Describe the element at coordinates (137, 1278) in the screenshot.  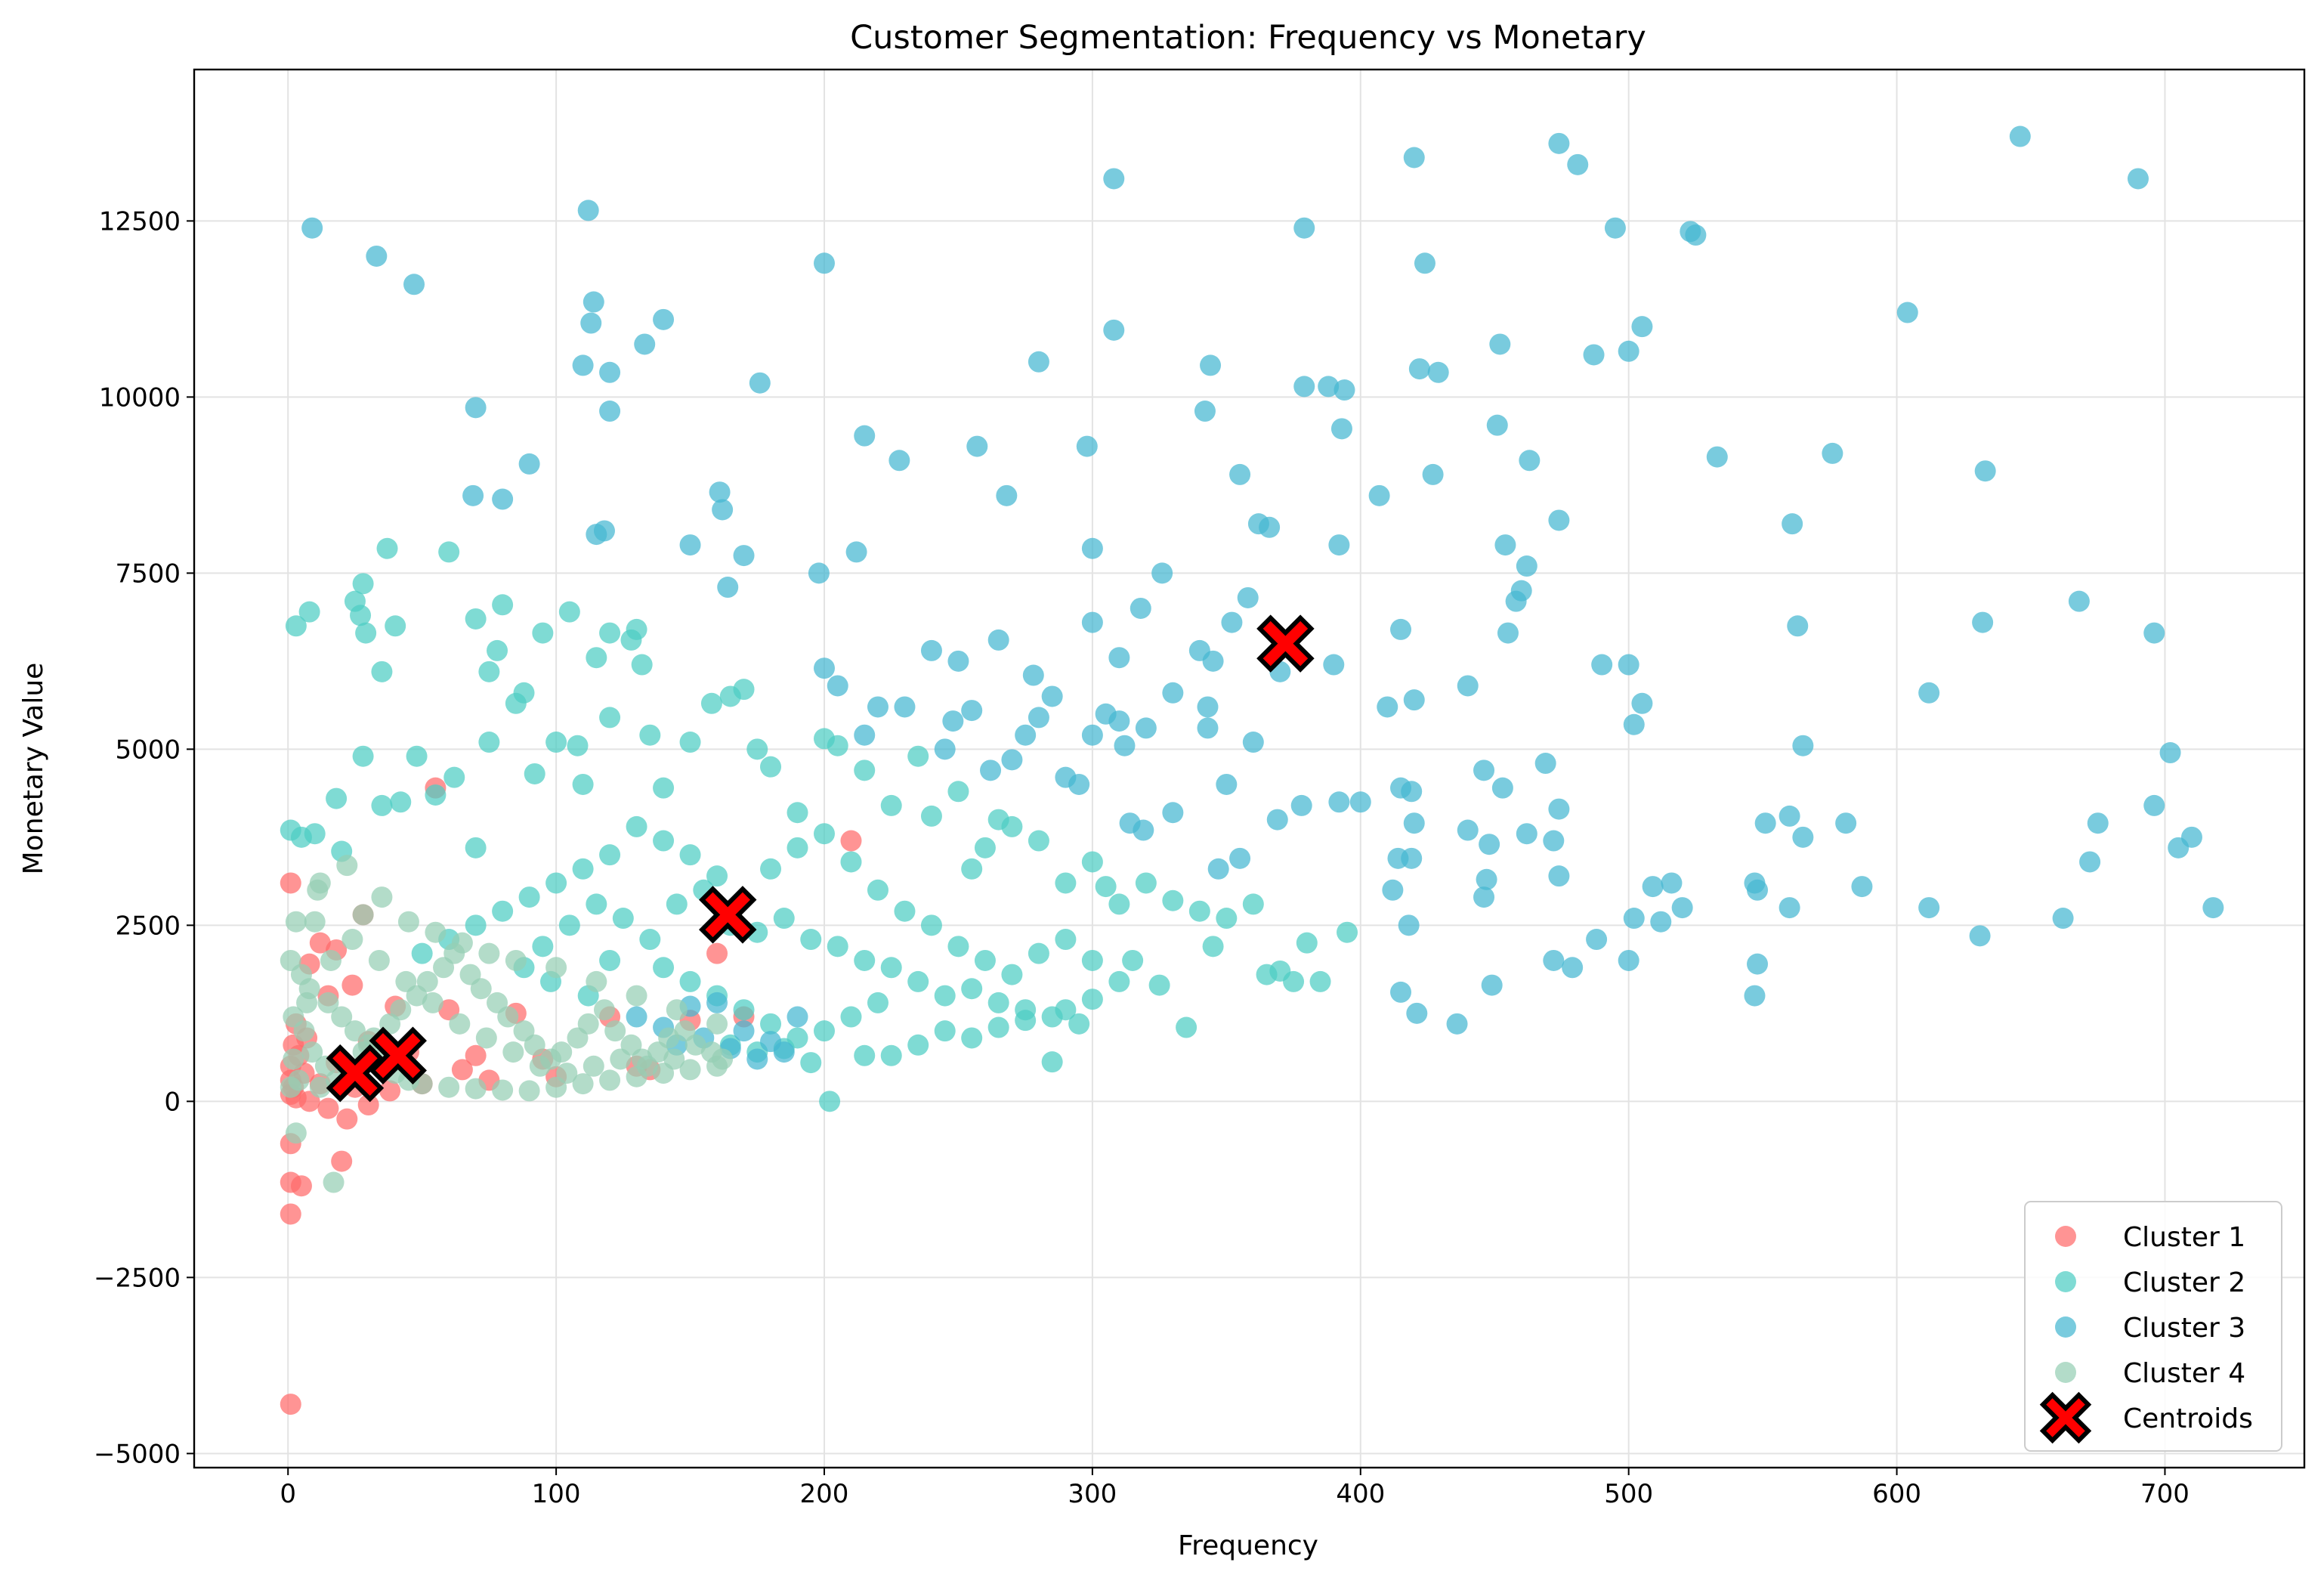
I see `y-tick-label: −2500` at that location.